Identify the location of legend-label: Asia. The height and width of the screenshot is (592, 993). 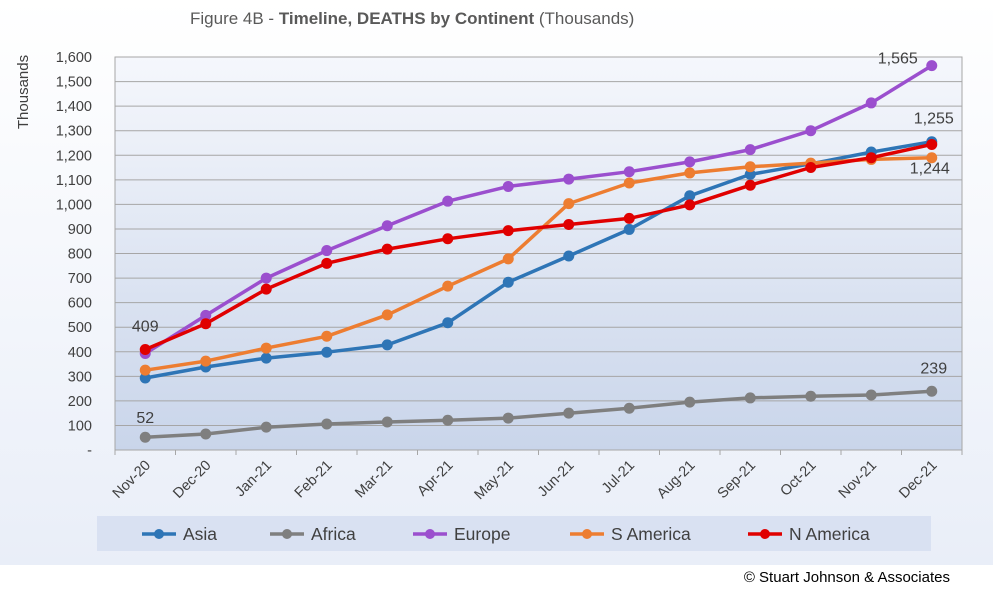
(200, 534).